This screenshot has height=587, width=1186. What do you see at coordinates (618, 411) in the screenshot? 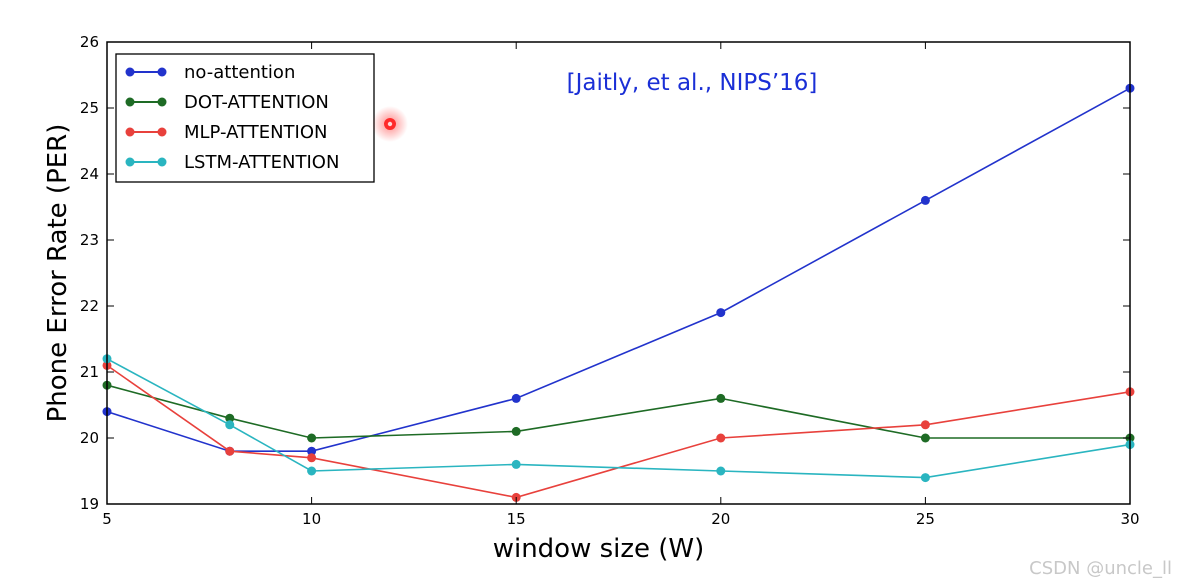
I see `series-line-dot-attention` at bounding box center [618, 411].